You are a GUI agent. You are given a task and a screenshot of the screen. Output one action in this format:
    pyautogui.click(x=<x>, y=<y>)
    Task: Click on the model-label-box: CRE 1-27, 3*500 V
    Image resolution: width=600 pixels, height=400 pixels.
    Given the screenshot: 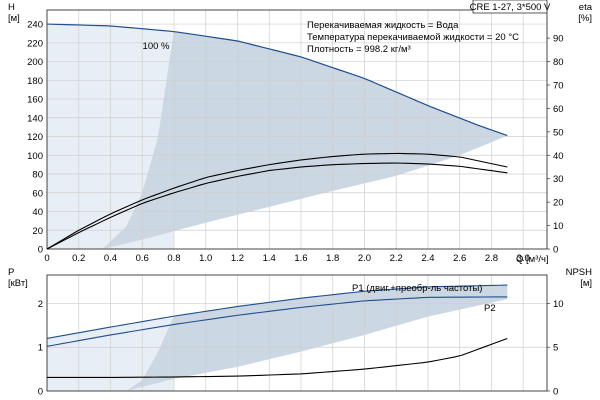 What is the action you would take?
    pyautogui.click(x=510, y=7)
    